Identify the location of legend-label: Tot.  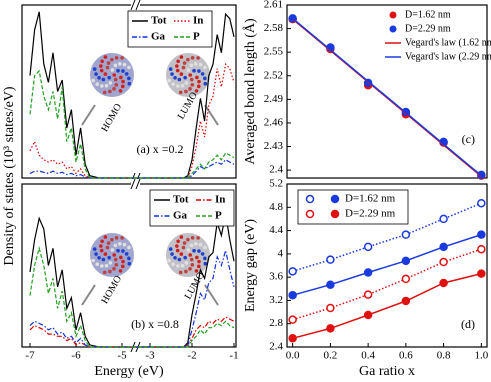
(181, 200).